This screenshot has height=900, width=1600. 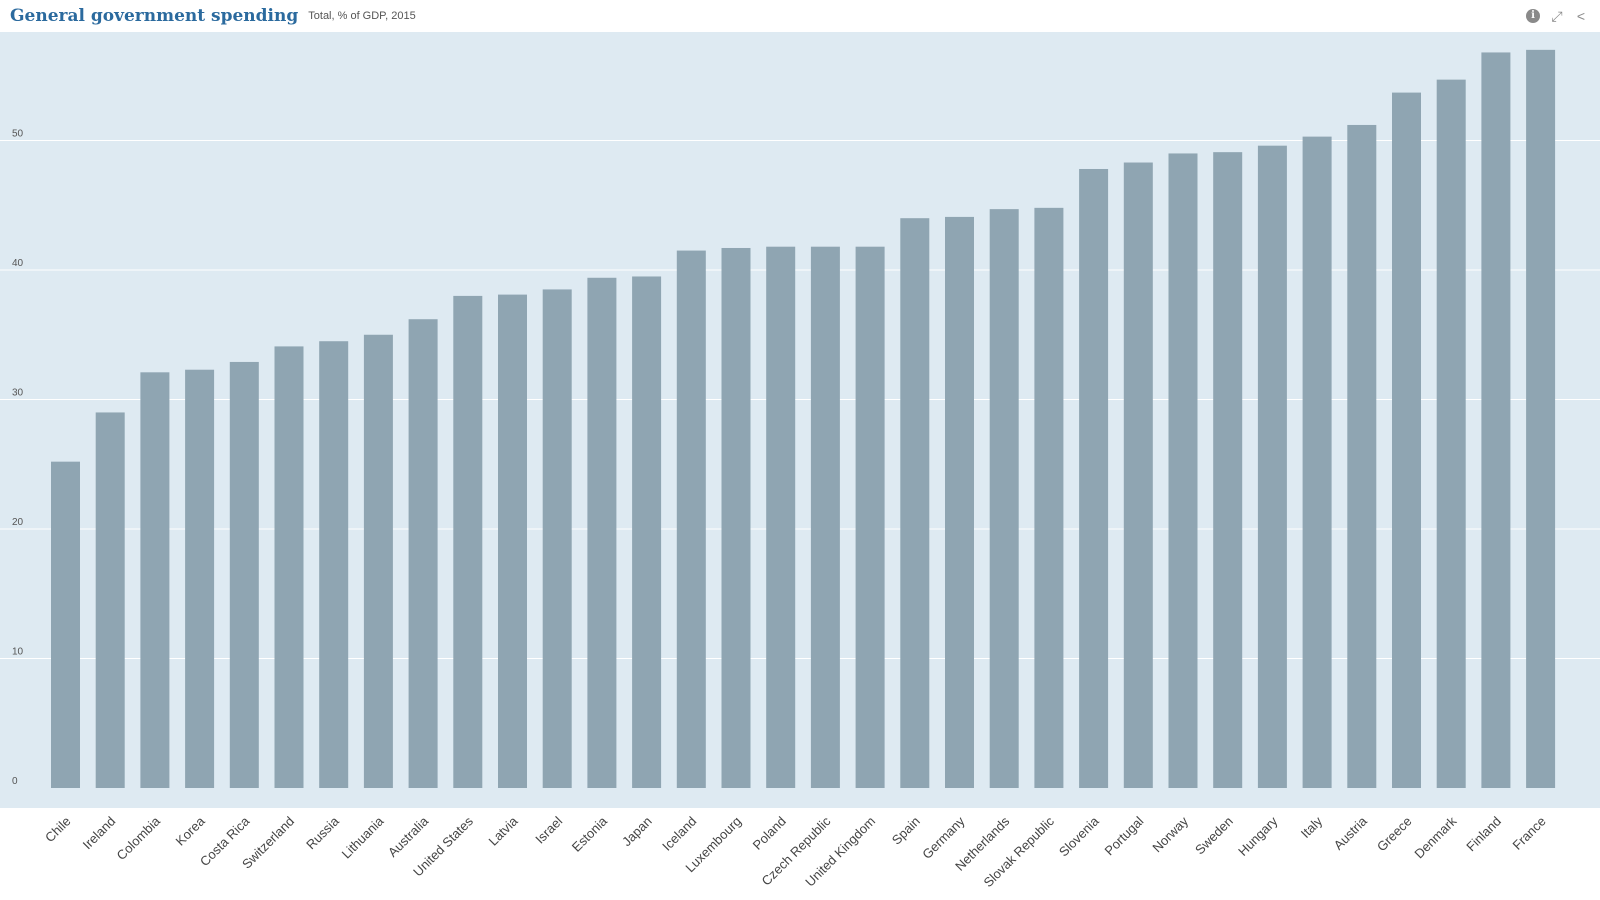 I want to click on share-button: <, so click(x=1581, y=16).